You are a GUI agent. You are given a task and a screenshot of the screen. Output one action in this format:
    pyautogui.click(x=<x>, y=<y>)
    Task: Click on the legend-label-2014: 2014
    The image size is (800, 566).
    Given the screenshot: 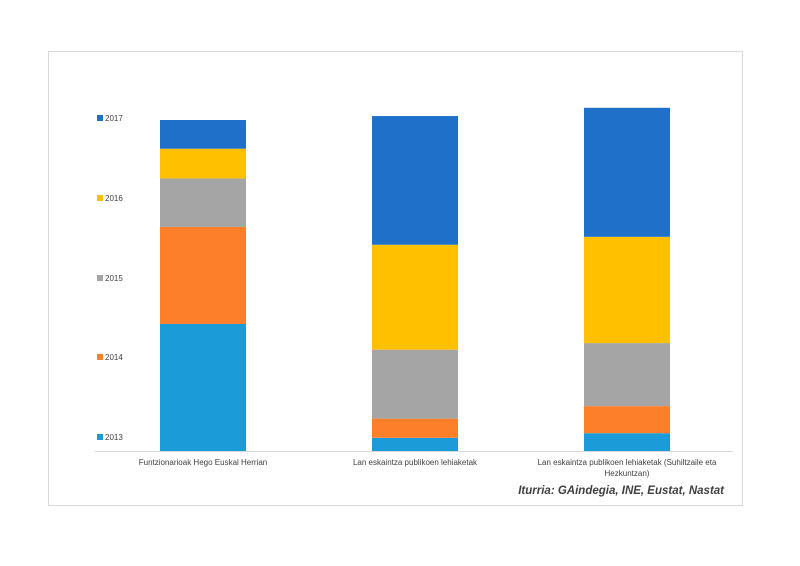 What is the action you would take?
    pyautogui.click(x=114, y=357)
    